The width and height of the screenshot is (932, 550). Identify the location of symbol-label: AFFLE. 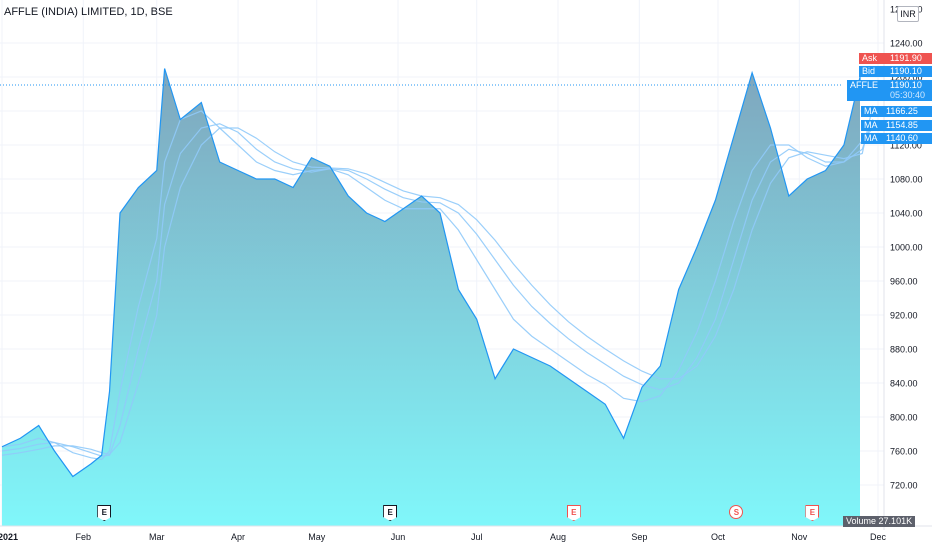
(864, 85).